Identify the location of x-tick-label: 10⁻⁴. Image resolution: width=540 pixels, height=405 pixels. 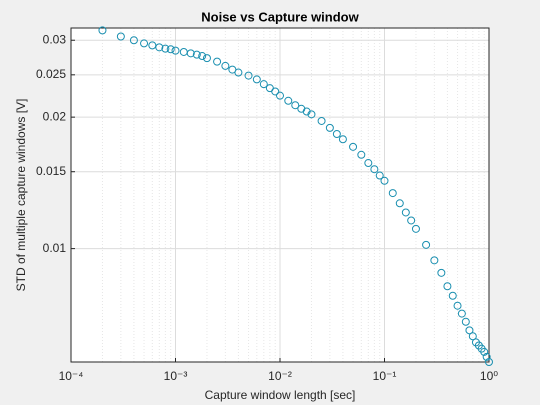
(71, 376).